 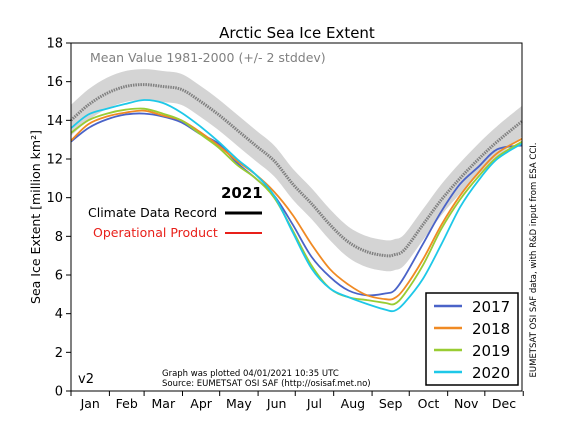 What do you see at coordinates (504, 403) in the screenshot?
I see `x-tick-label: Dec` at bounding box center [504, 403].